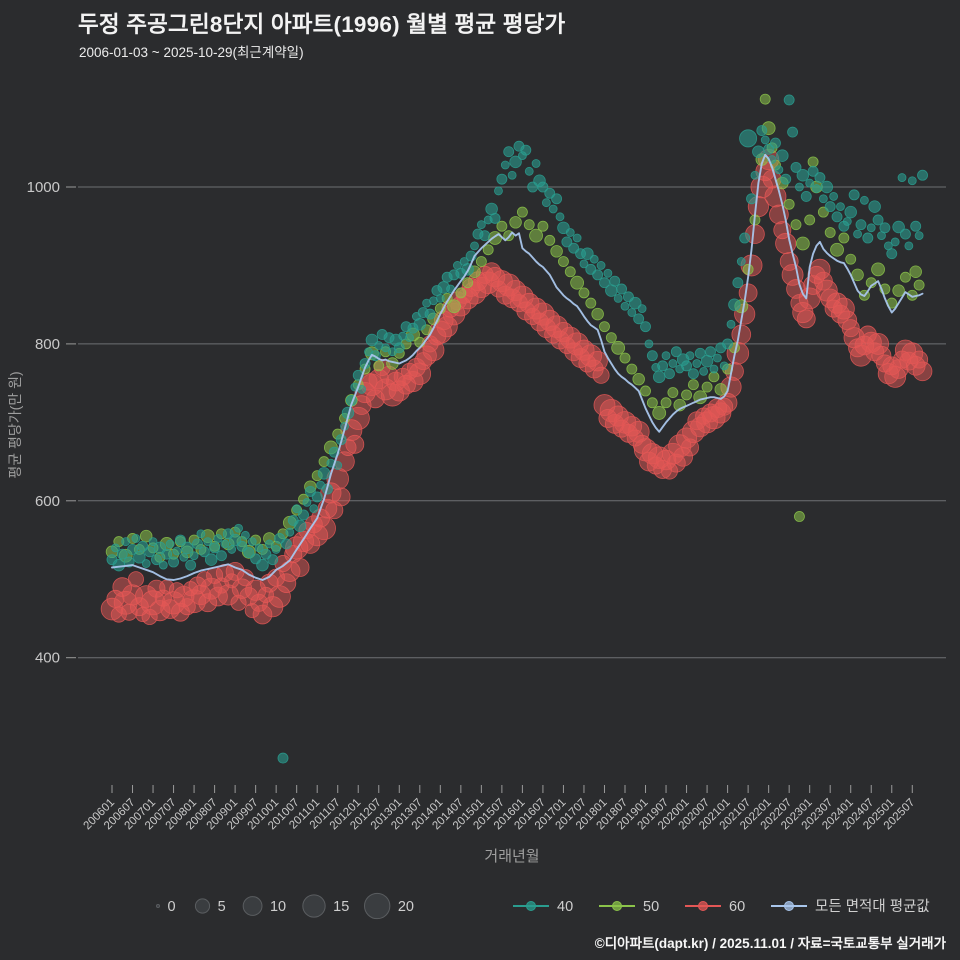  What do you see at coordinates (629, 907) in the screenshot?
I see `legend-series-item-50: 50` at bounding box center [629, 907].